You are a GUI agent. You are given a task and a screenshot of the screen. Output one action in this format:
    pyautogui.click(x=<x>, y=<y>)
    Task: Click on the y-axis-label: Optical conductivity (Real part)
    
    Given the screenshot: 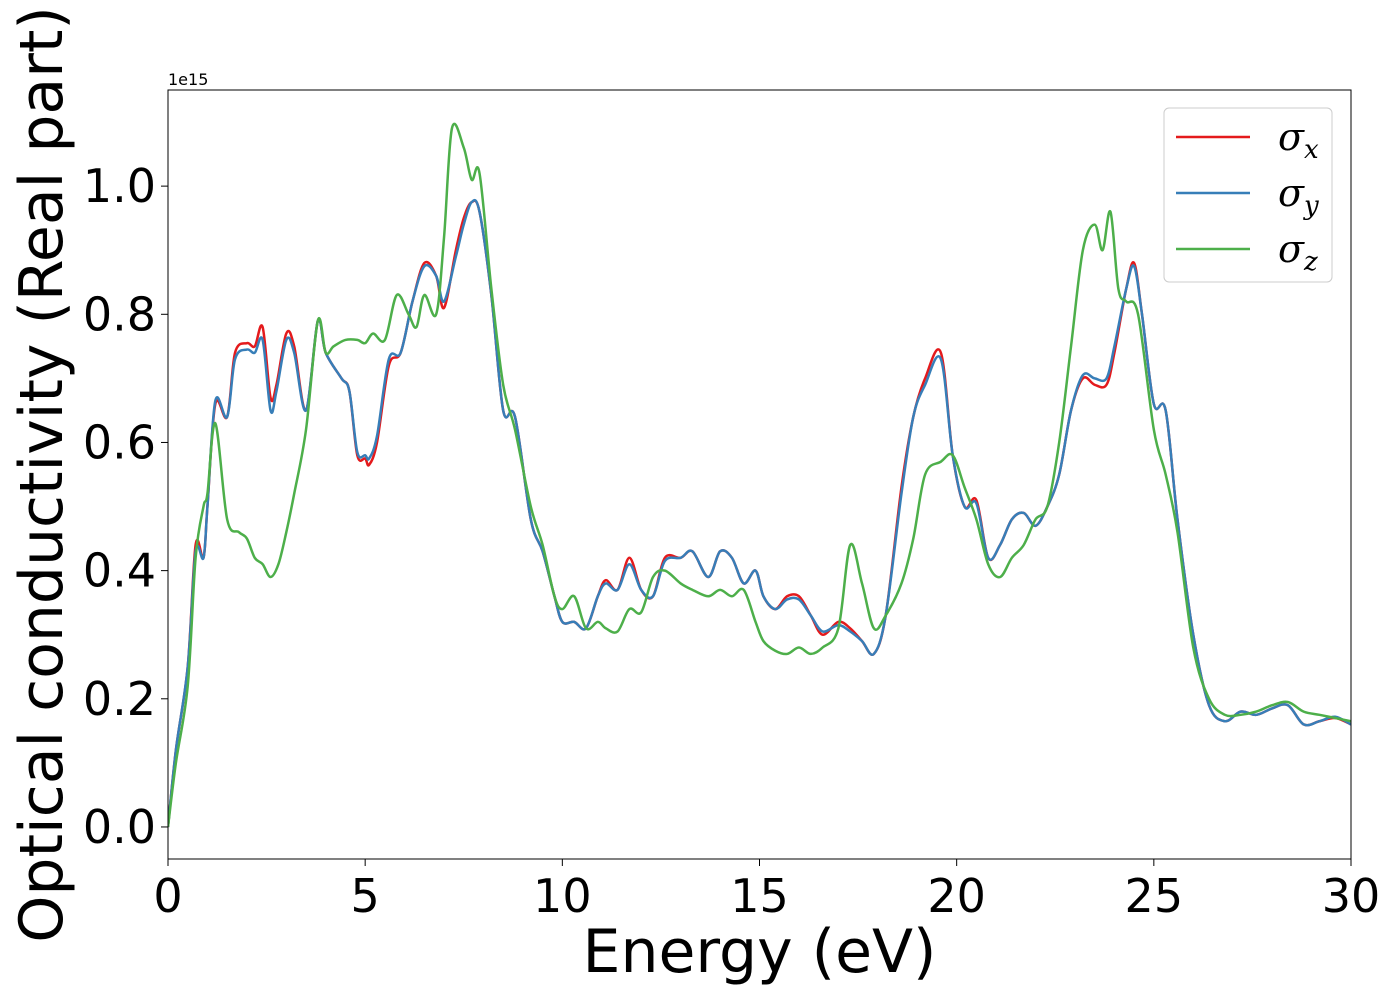 What is the action you would take?
    pyautogui.click(x=42, y=474)
    